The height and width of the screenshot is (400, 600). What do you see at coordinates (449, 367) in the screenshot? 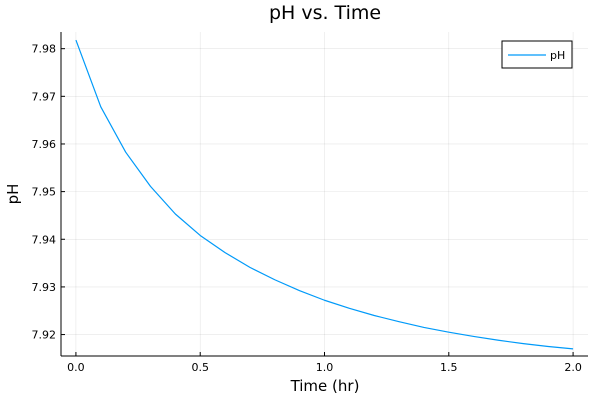
I see `x-tick-label: 1.5` at bounding box center [449, 367].